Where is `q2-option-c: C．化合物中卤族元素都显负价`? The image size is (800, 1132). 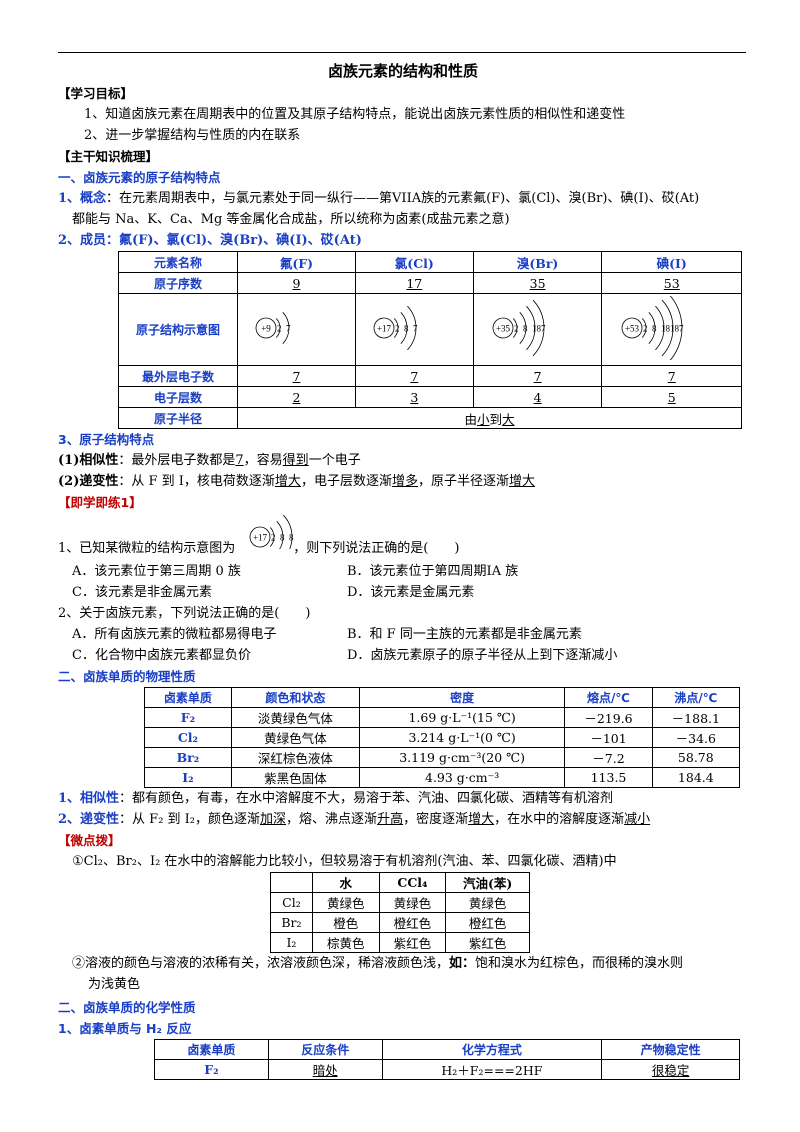
q2-option-c: C．化合物中卤族元素都显负价 is located at coordinates (161, 655).